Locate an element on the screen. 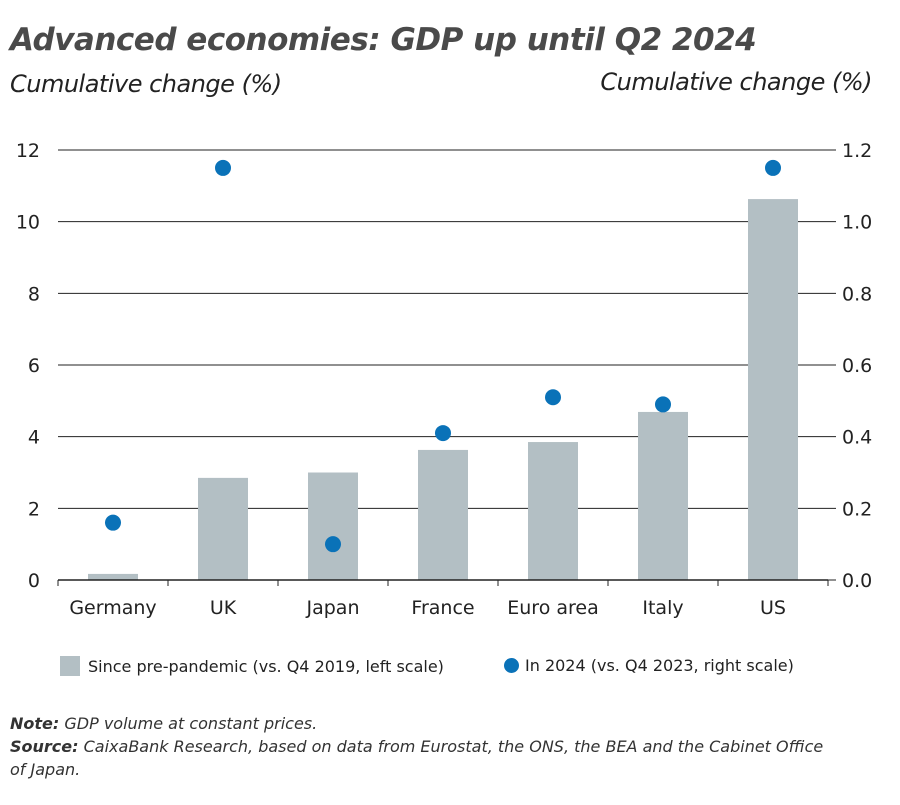 Image resolution: width=900 pixels, height=805 pixels. category-label: Japan is located at coordinates (333, 608).